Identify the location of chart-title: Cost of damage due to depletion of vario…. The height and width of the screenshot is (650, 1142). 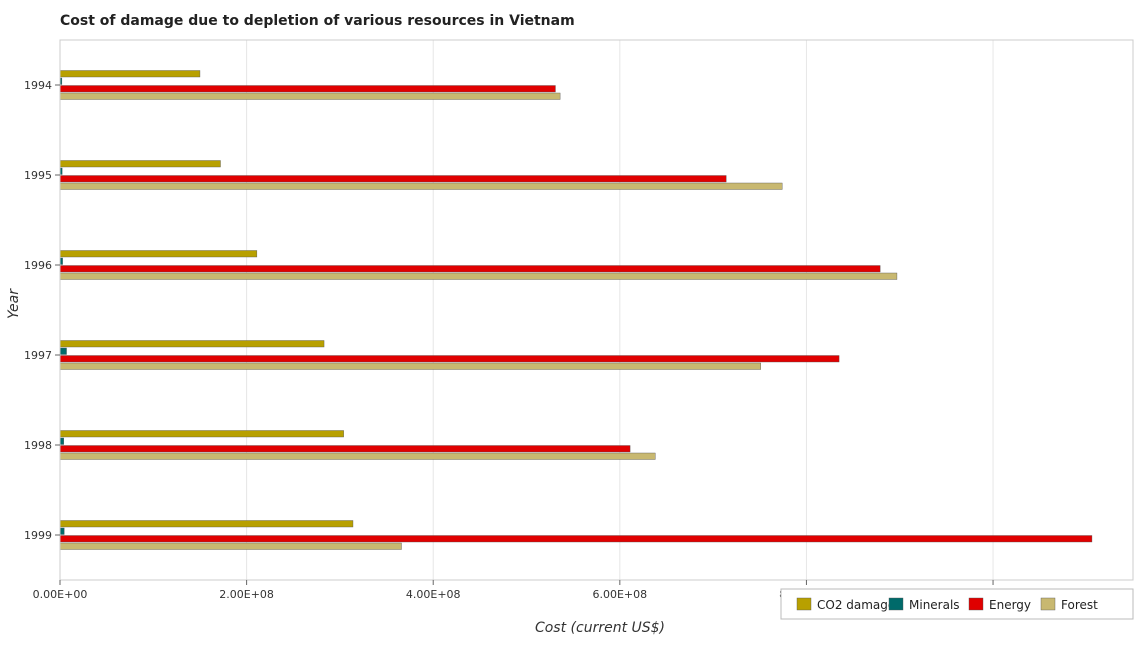
(317, 21).